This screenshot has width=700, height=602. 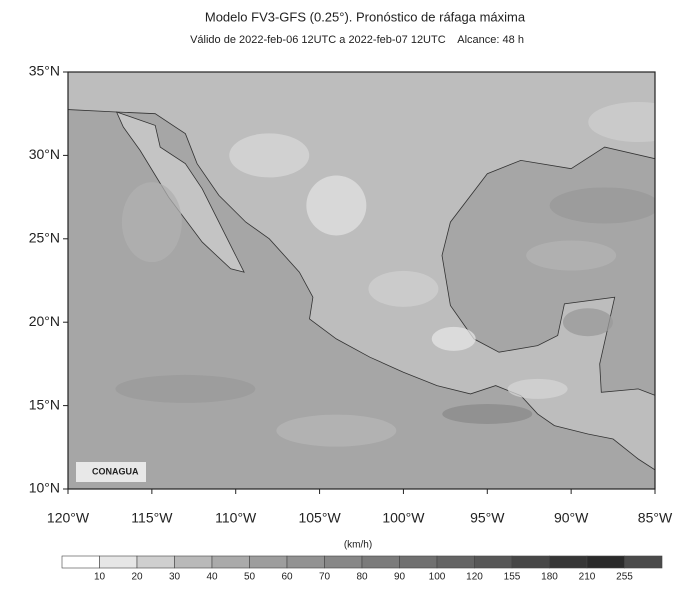 What do you see at coordinates (44, 404) in the screenshot?
I see `lat-label: 15°N` at bounding box center [44, 404].